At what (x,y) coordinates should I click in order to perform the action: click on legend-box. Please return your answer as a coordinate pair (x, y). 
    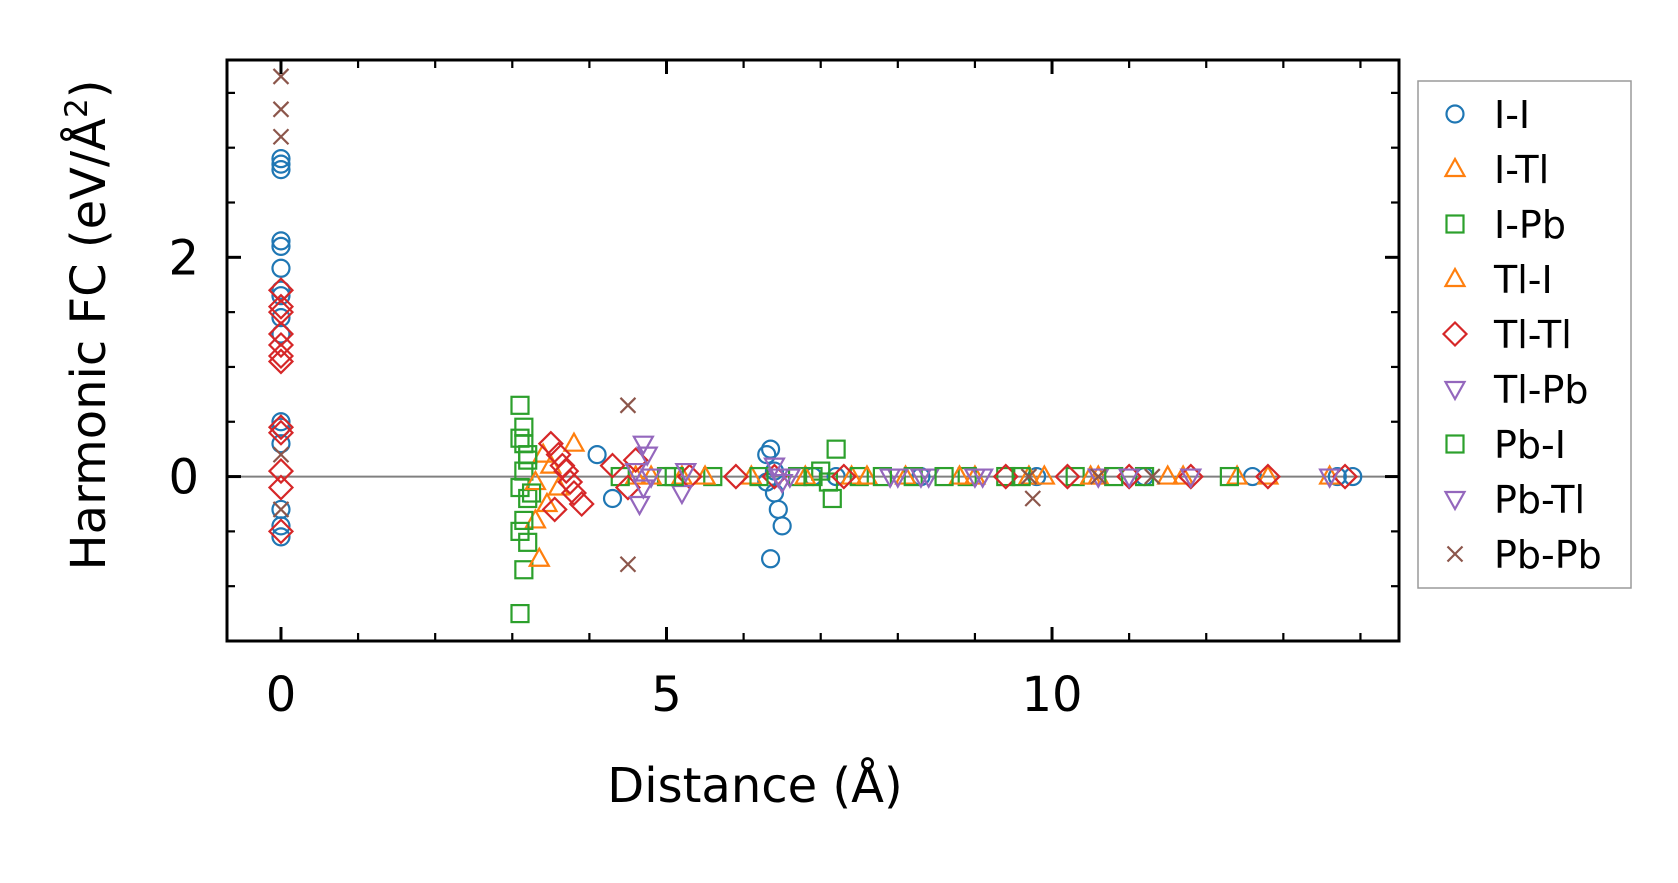
    Looking at the image, I should click on (1524, 334).